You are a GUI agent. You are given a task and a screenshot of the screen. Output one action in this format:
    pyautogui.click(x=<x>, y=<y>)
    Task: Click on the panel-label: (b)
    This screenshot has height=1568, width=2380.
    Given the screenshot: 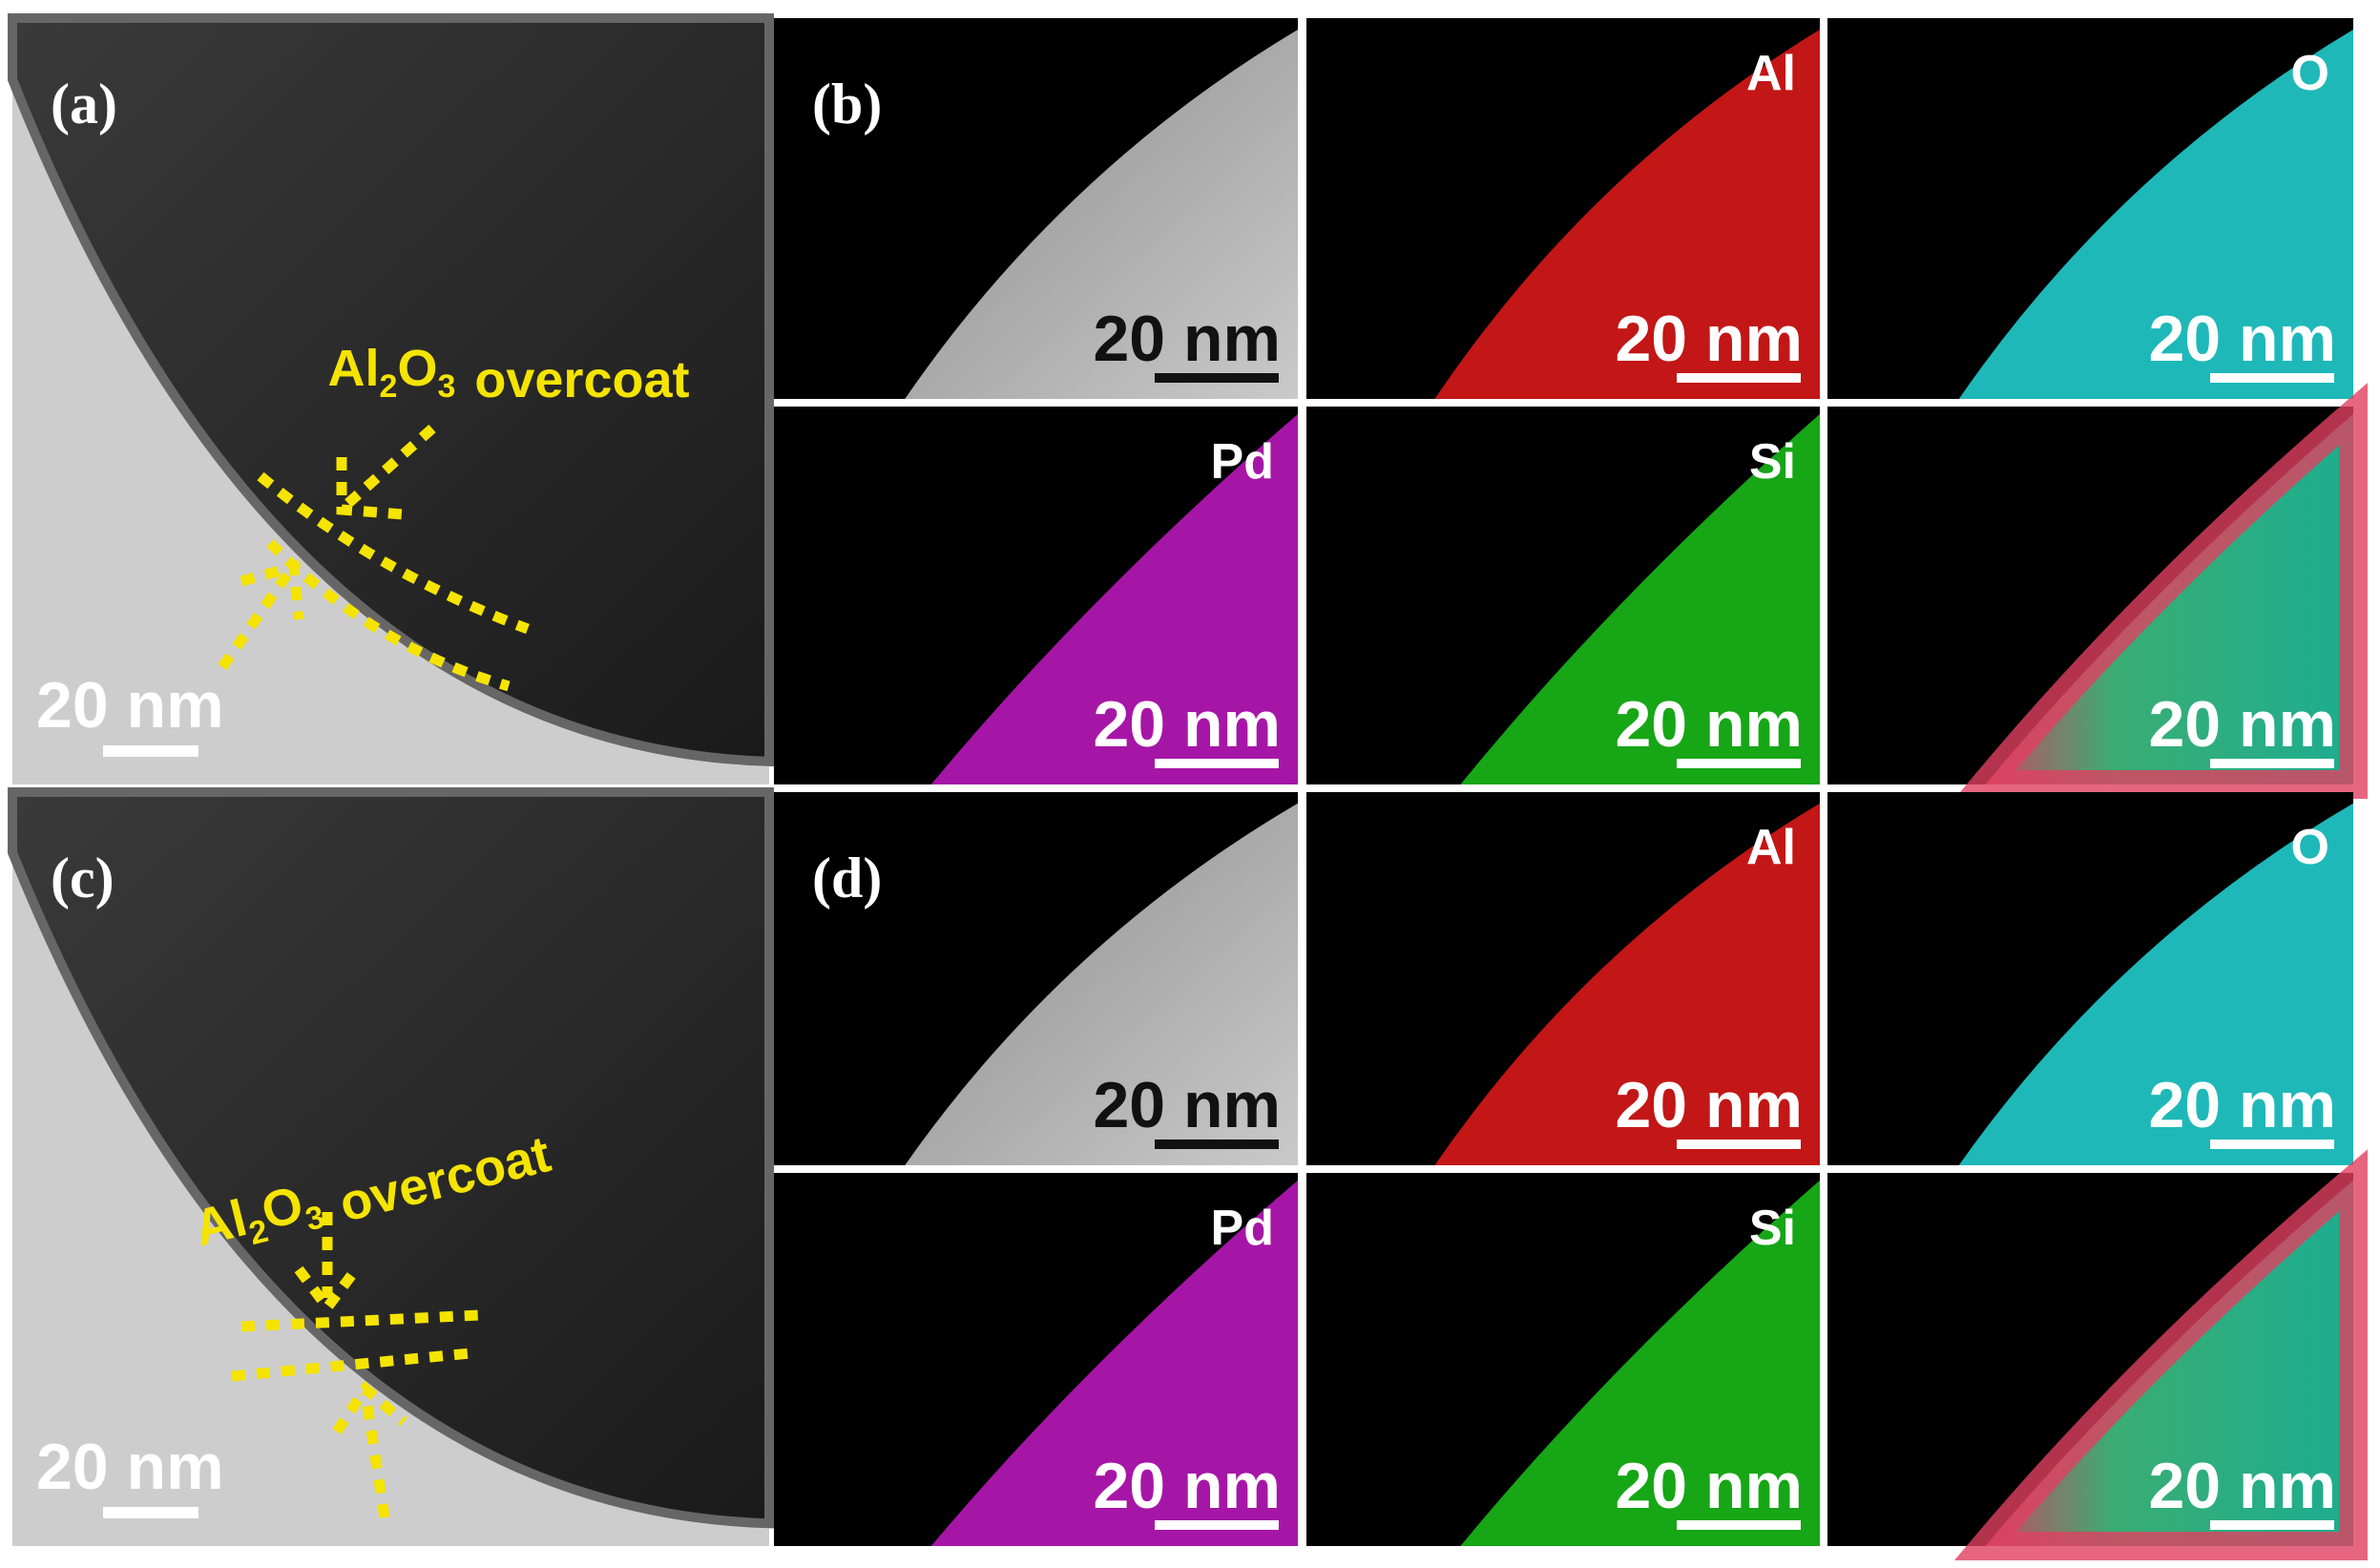 What is the action you would take?
    pyautogui.click(x=847, y=104)
    